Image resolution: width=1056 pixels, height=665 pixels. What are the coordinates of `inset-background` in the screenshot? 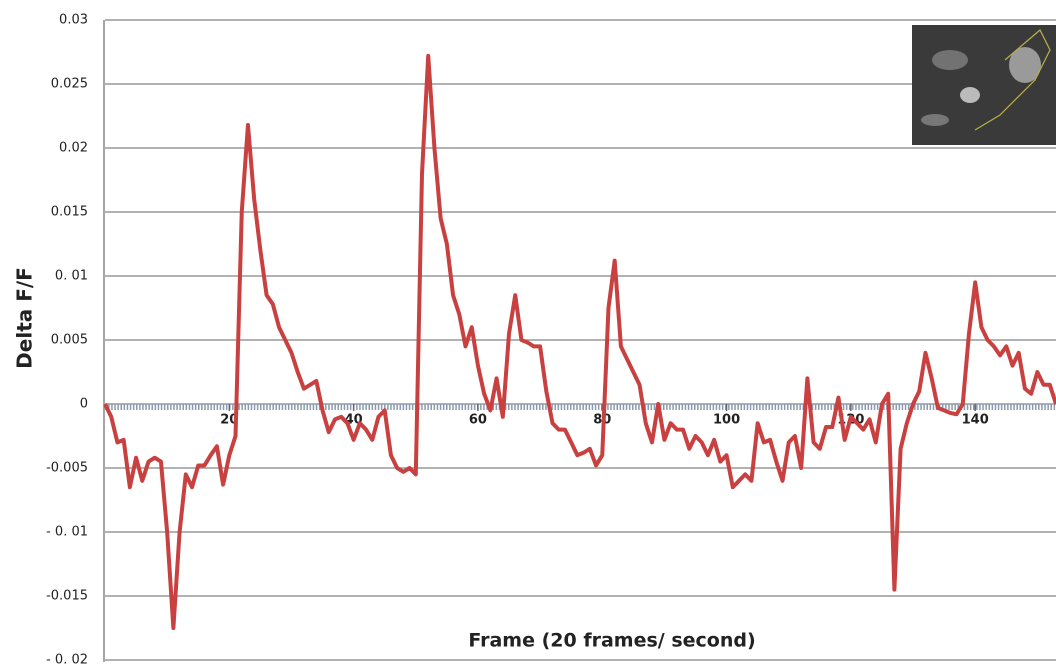 It's located at (984, 85).